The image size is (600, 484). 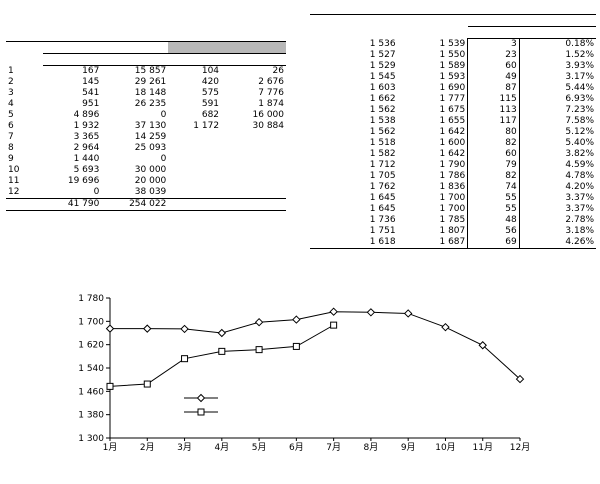 What do you see at coordinates (150, 71) in the screenshot?
I see `export-2008-cell: 15 857` at bounding box center [150, 71].